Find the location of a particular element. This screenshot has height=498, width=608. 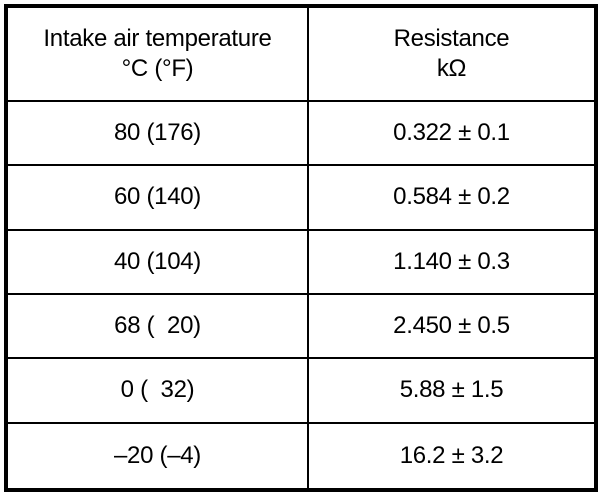

table-cell: 16.2 ± 3.2 is located at coordinates (451, 455).